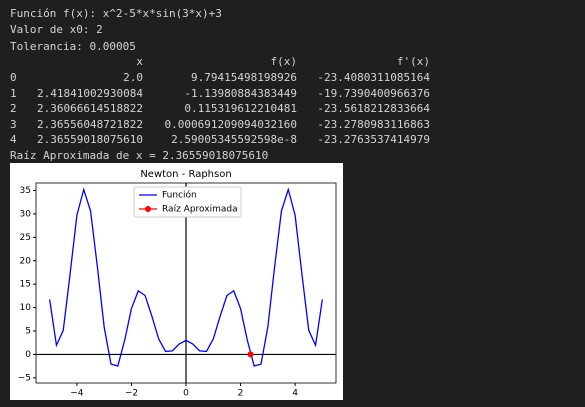 Image resolution: width=585 pixels, height=407 pixels. I want to click on root-point, so click(250, 354).